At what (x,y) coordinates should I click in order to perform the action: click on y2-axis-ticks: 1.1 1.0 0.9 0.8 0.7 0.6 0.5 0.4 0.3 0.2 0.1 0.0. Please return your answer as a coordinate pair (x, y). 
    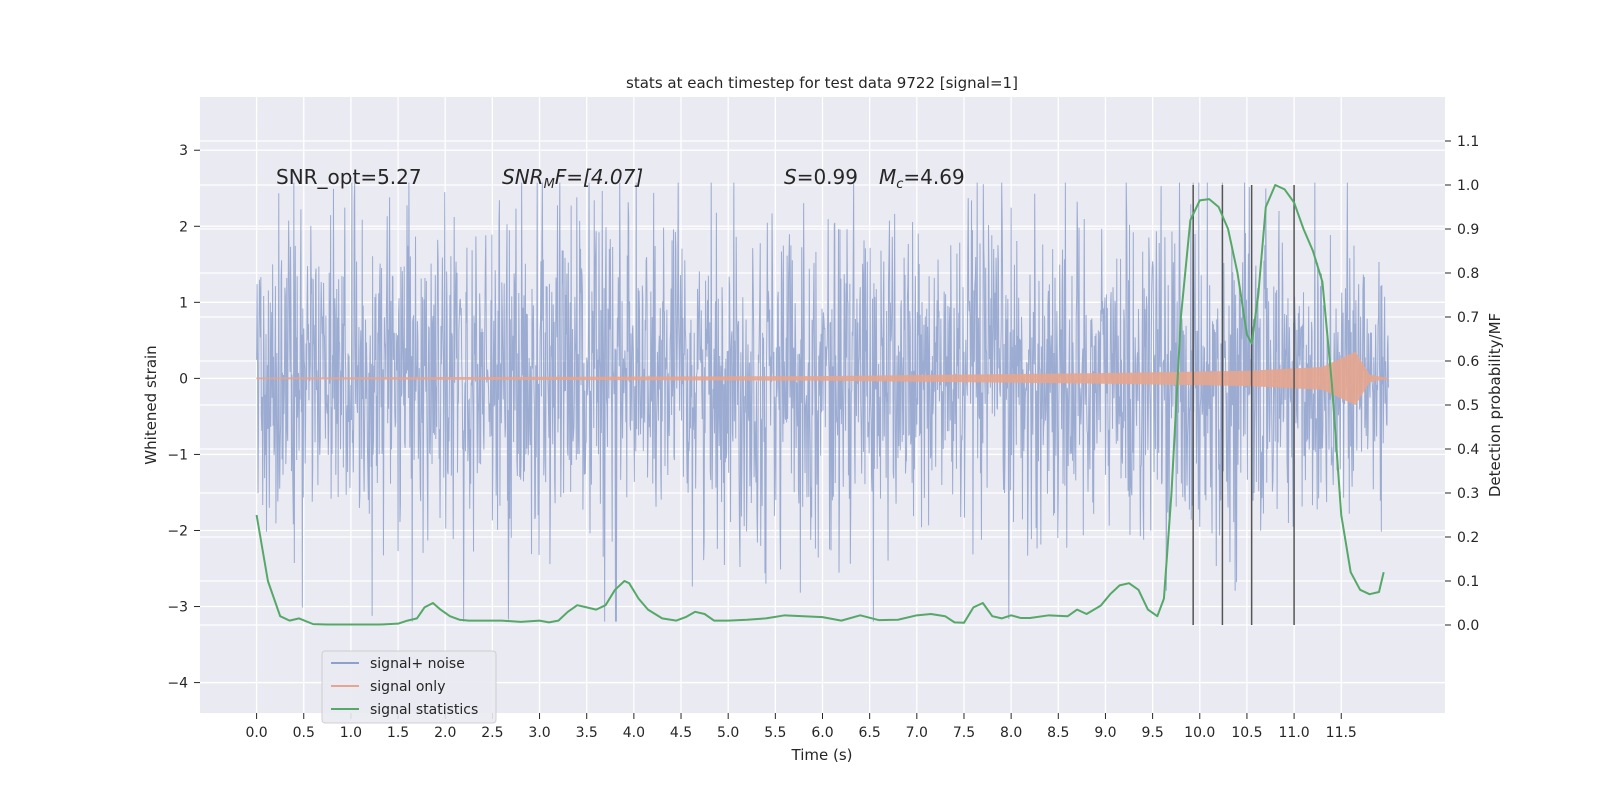
    Looking at the image, I should click on (1462, 384).